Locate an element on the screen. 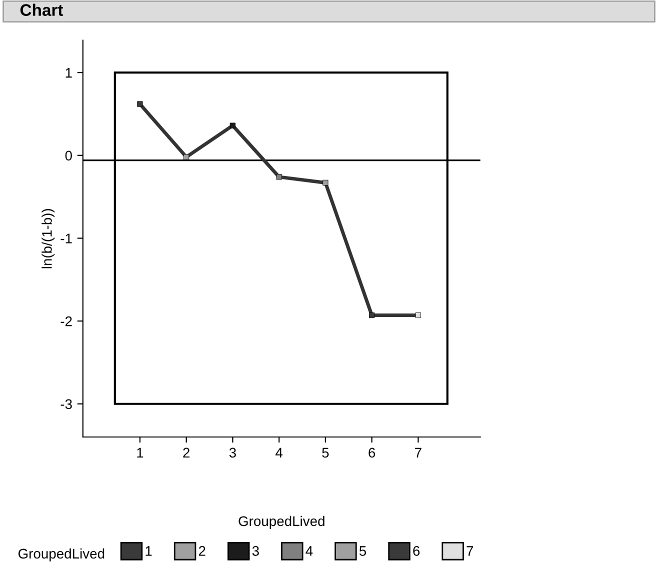 This screenshot has height=575, width=658. x-axis-title: GroupedLived is located at coordinates (281, 522).